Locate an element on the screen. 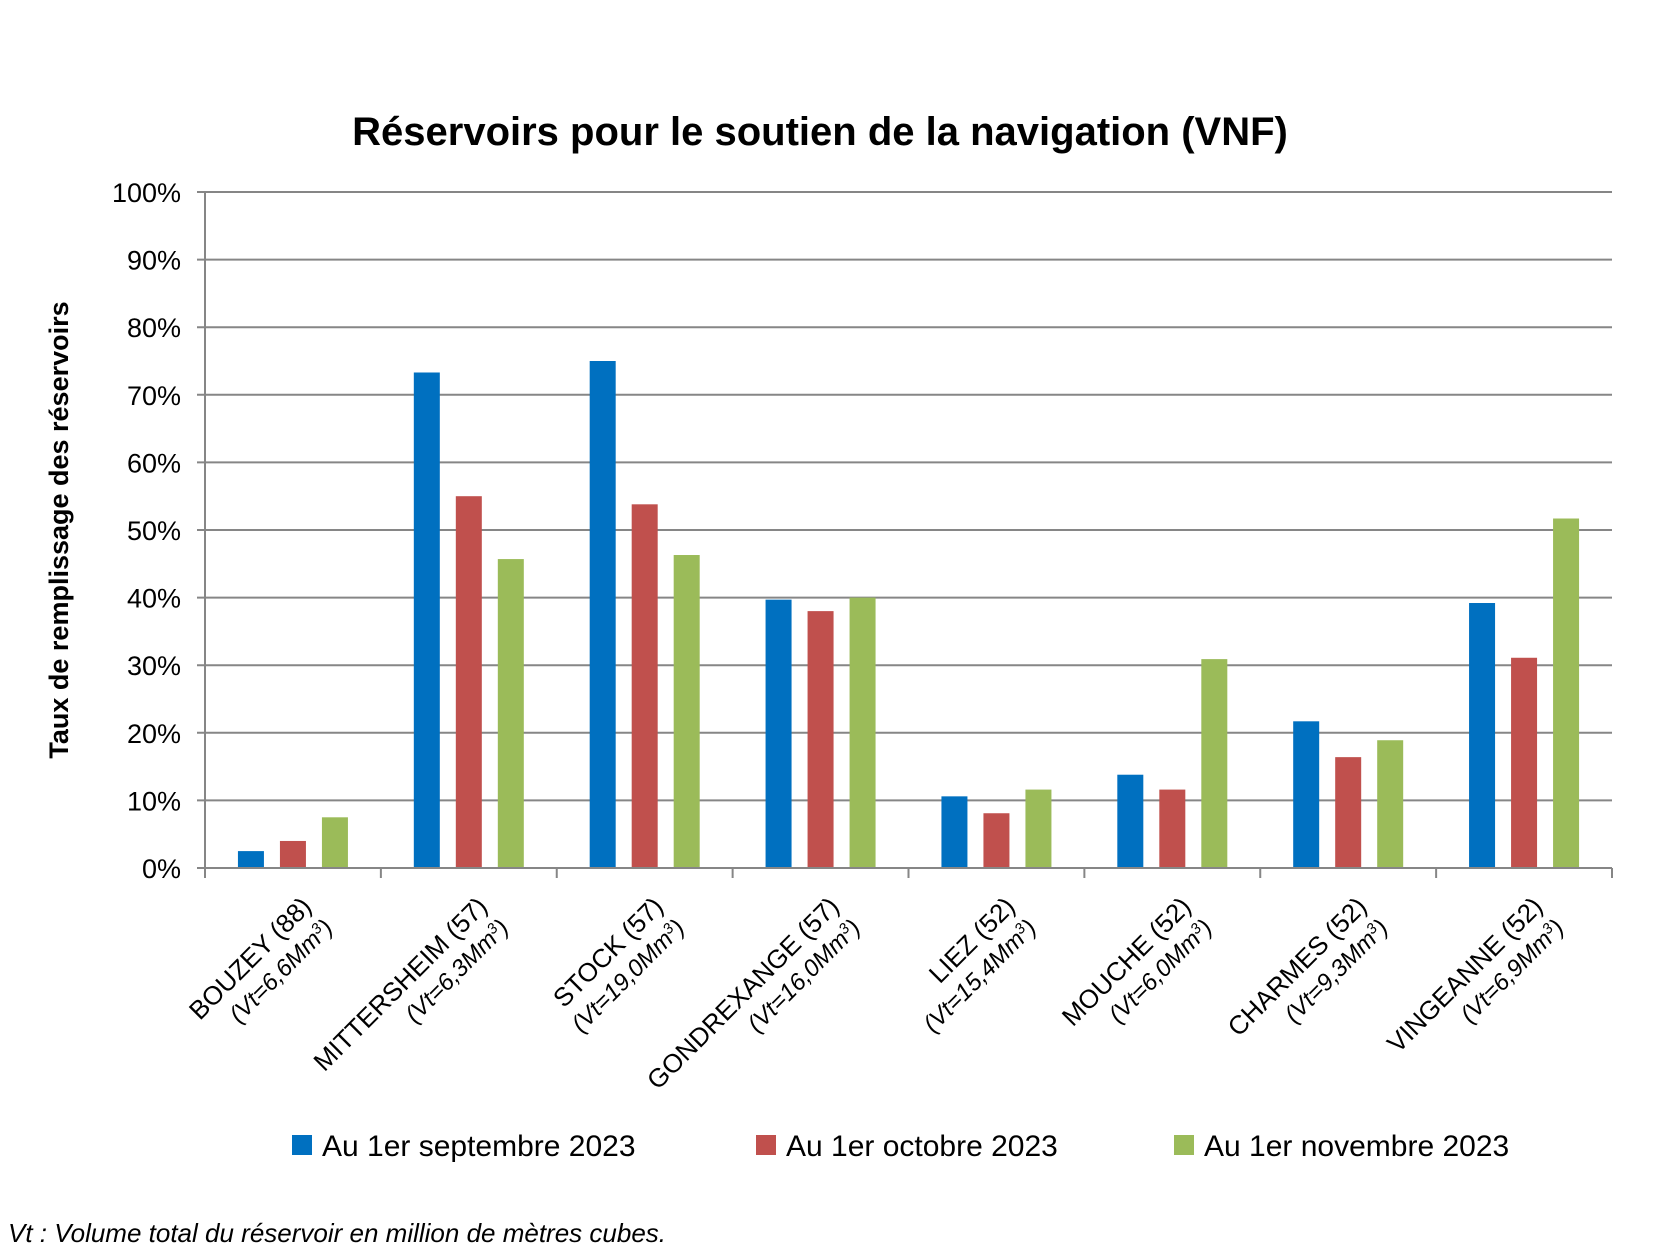  y-tick-label: 90% is located at coordinates (154, 261).